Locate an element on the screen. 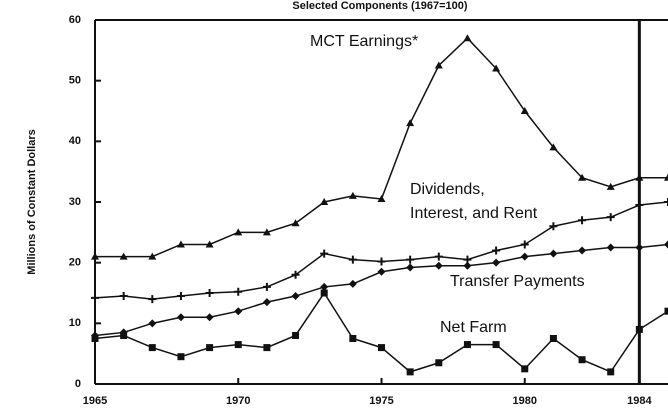  x-tick-label: 1965 is located at coordinates (95, 401).